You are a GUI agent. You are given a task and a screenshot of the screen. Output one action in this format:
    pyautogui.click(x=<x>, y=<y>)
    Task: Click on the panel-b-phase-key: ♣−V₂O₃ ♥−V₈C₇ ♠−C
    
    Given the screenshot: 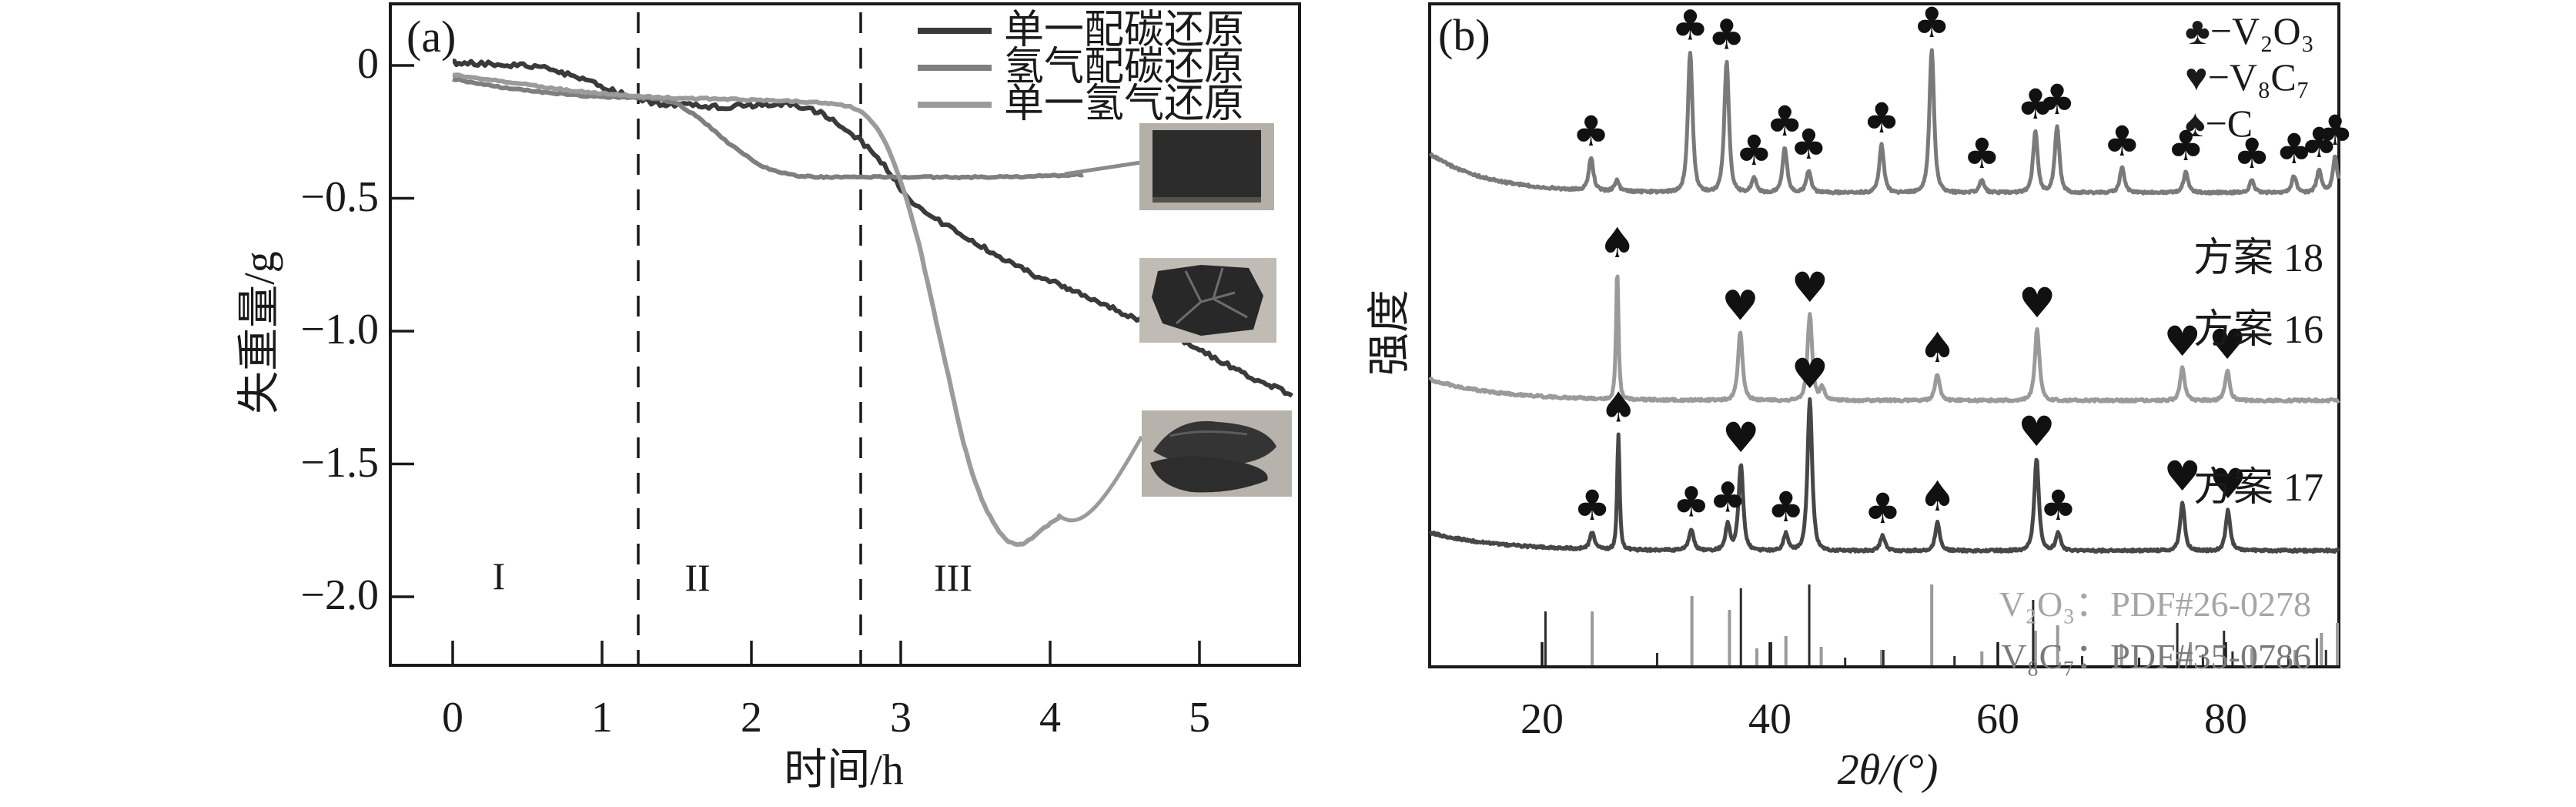 What is the action you would take?
    pyautogui.click(x=2249, y=77)
    